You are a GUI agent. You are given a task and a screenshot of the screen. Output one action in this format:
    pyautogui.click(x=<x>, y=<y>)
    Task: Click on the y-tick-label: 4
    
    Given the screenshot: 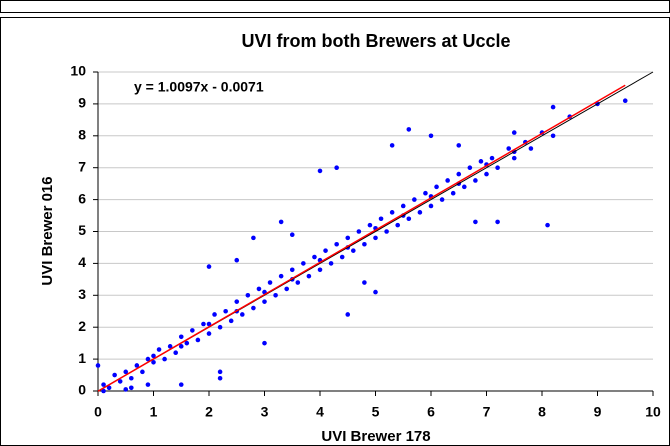 What is the action you would take?
    pyautogui.click(x=82, y=262)
    